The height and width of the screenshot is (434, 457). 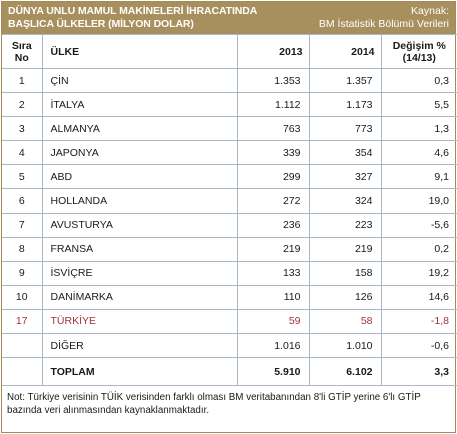 I want to click on table-row: 17 TÜRKİYE 59 58 -1,8, so click(x=229, y=321).